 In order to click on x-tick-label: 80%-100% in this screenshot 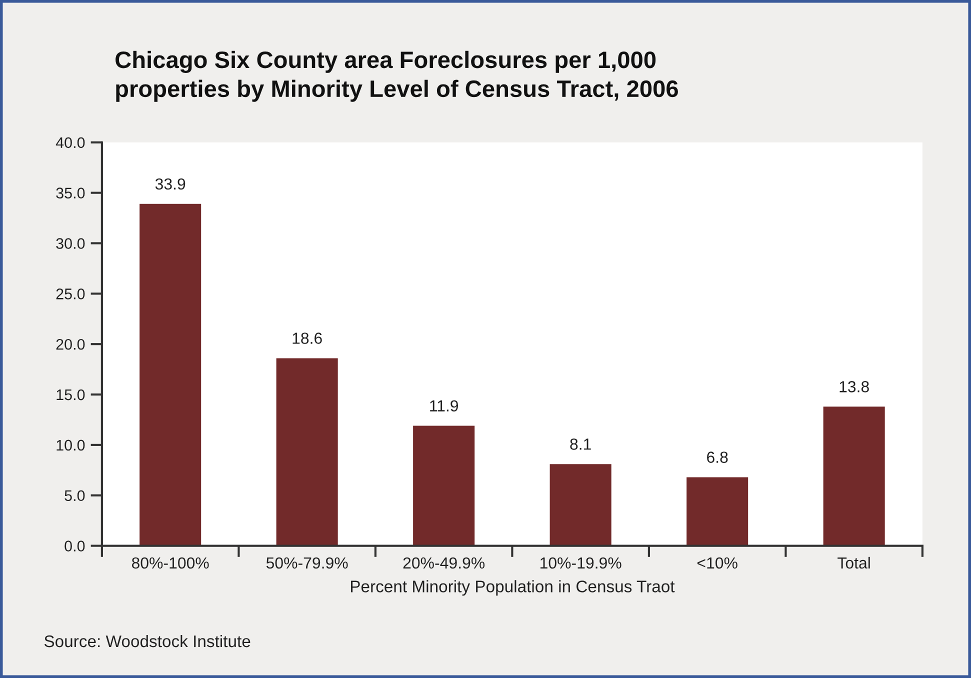, I will do `click(170, 563)`.